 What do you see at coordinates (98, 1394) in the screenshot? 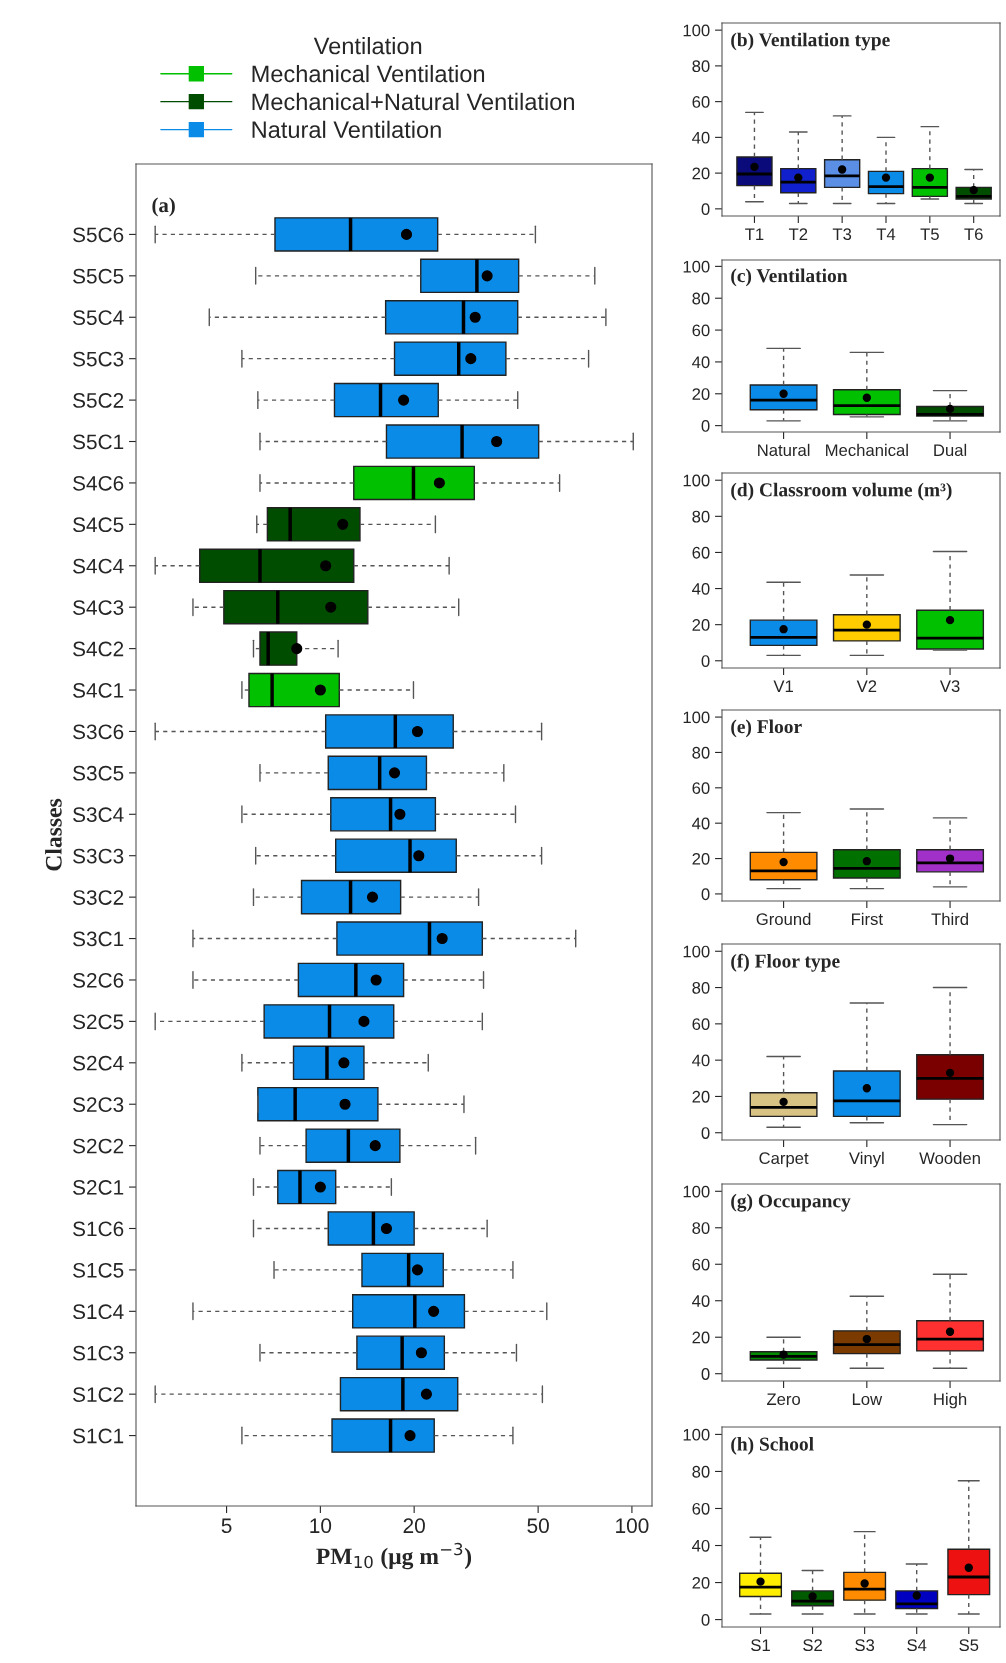
I see `y-tick-label: S1C2` at bounding box center [98, 1394].